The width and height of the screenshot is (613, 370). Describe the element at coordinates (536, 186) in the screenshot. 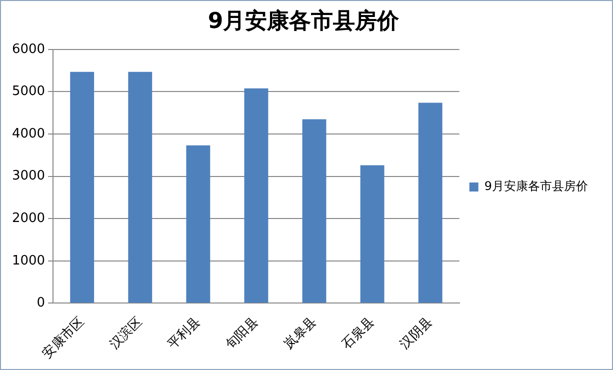

I see `legend-label: 9月安康各市县房价` at that location.